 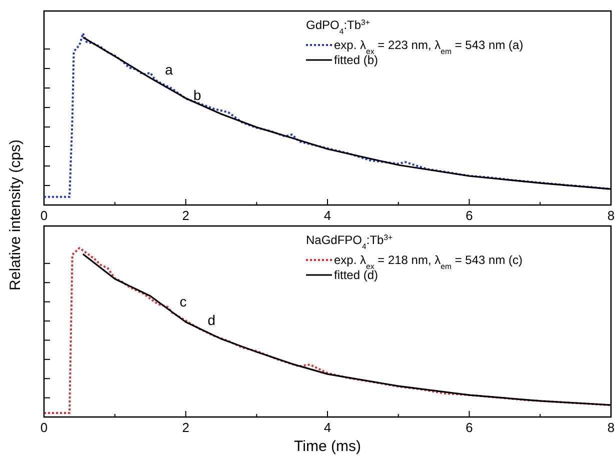 I want to click on legend-label: exp. λ$_{ex}$ = 223 nm, λ$_{em}$ = 543 nm (a), so click(x=429, y=47).